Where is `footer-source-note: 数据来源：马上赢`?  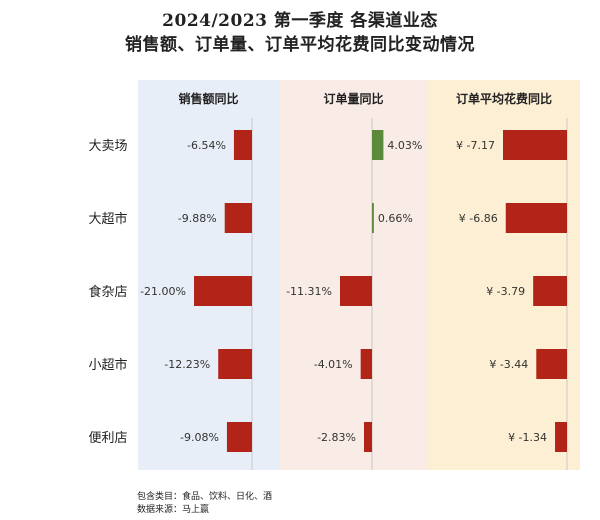
footer-source-note: 数据来源：马上赢 is located at coordinates (173, 510).